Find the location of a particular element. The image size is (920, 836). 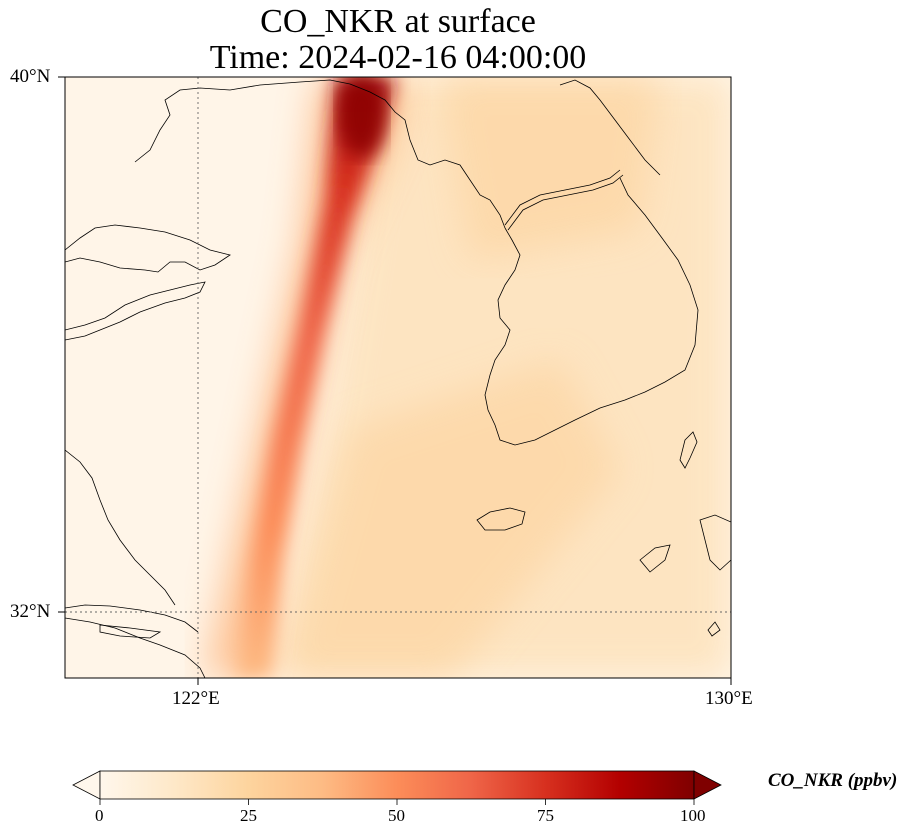

colorbar-tick-25: 25 is located at coordinates (248, 815).